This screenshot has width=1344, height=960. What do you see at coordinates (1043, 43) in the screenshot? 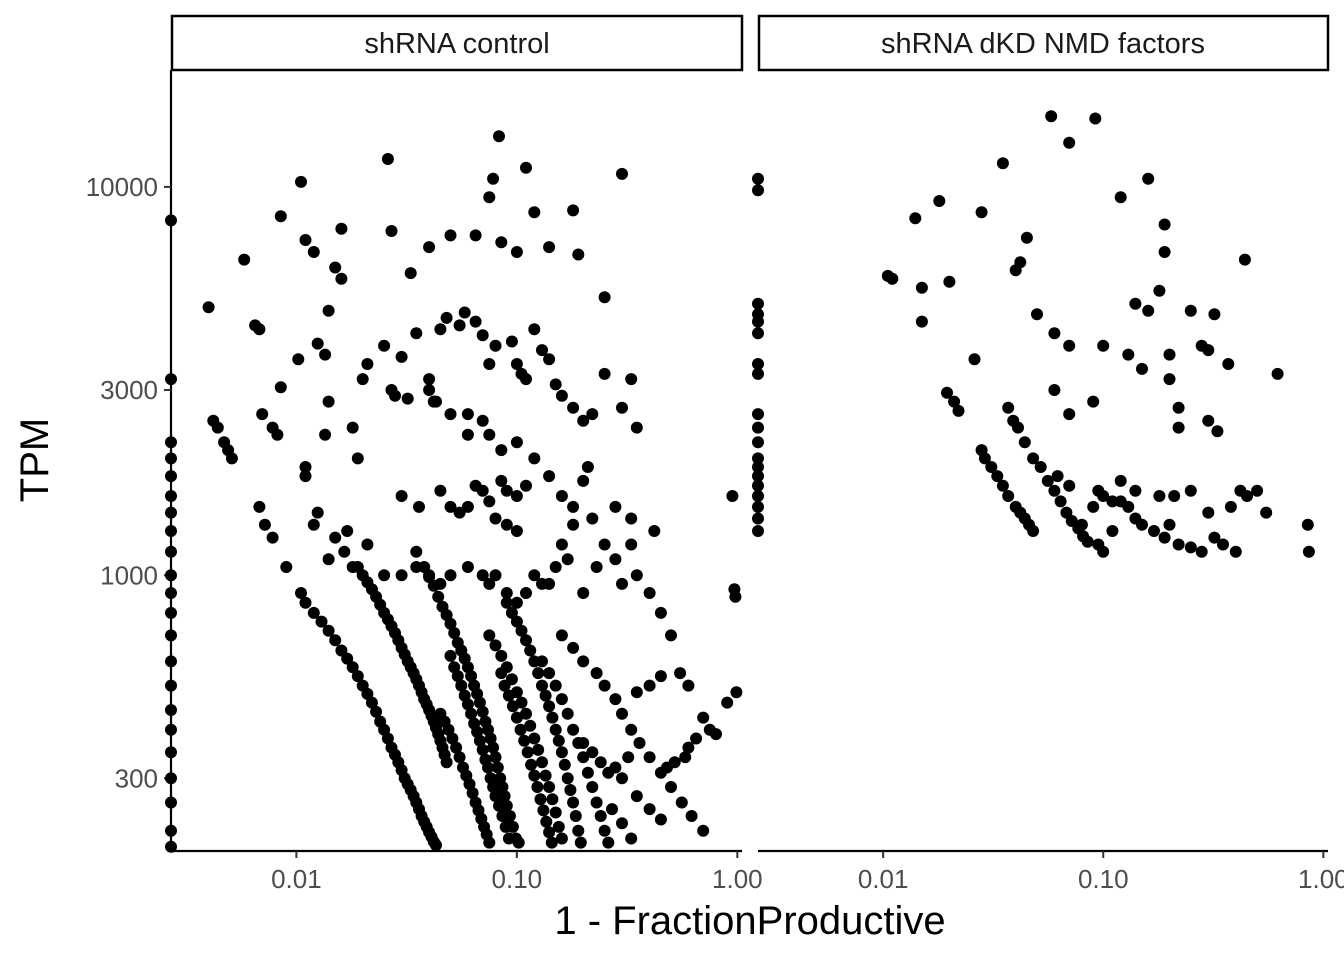
I see `strip-box-right` at bounding box center [1043, 43].